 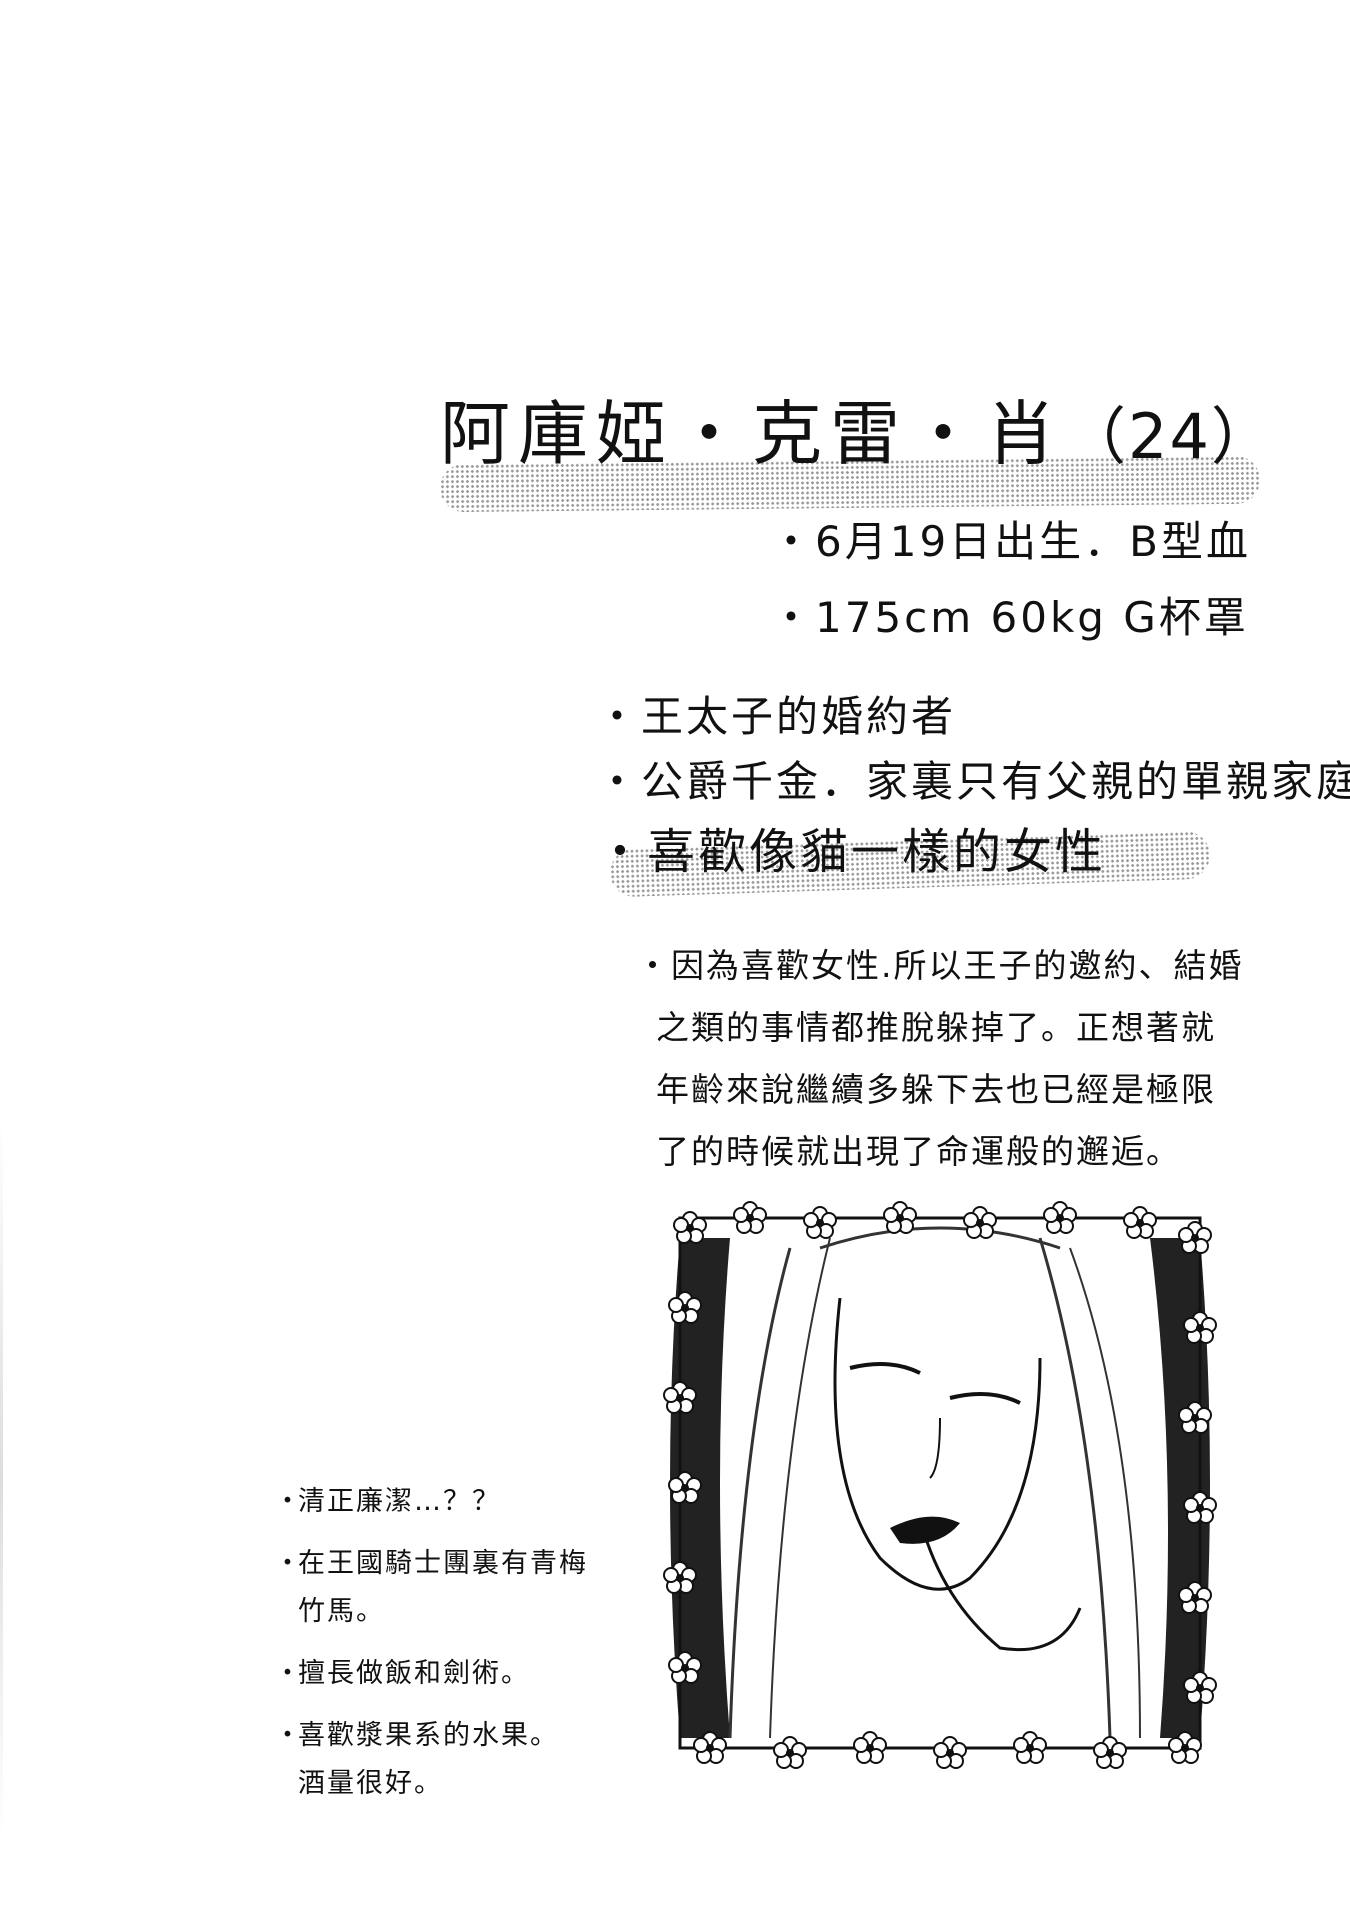 I want to click on note-line: 酒量很好。, so click(x=370, y=1783).